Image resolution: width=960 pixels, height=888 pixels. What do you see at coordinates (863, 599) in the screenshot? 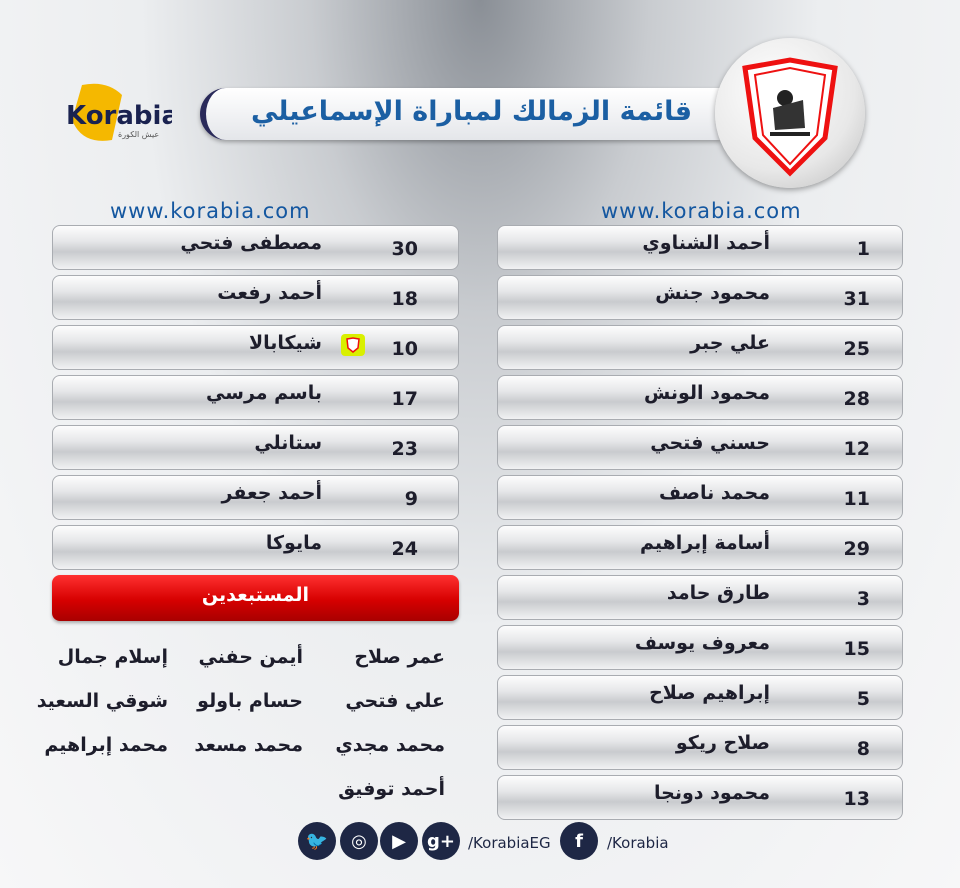
I see `player-number: 3` at bounding box center [863, 599].